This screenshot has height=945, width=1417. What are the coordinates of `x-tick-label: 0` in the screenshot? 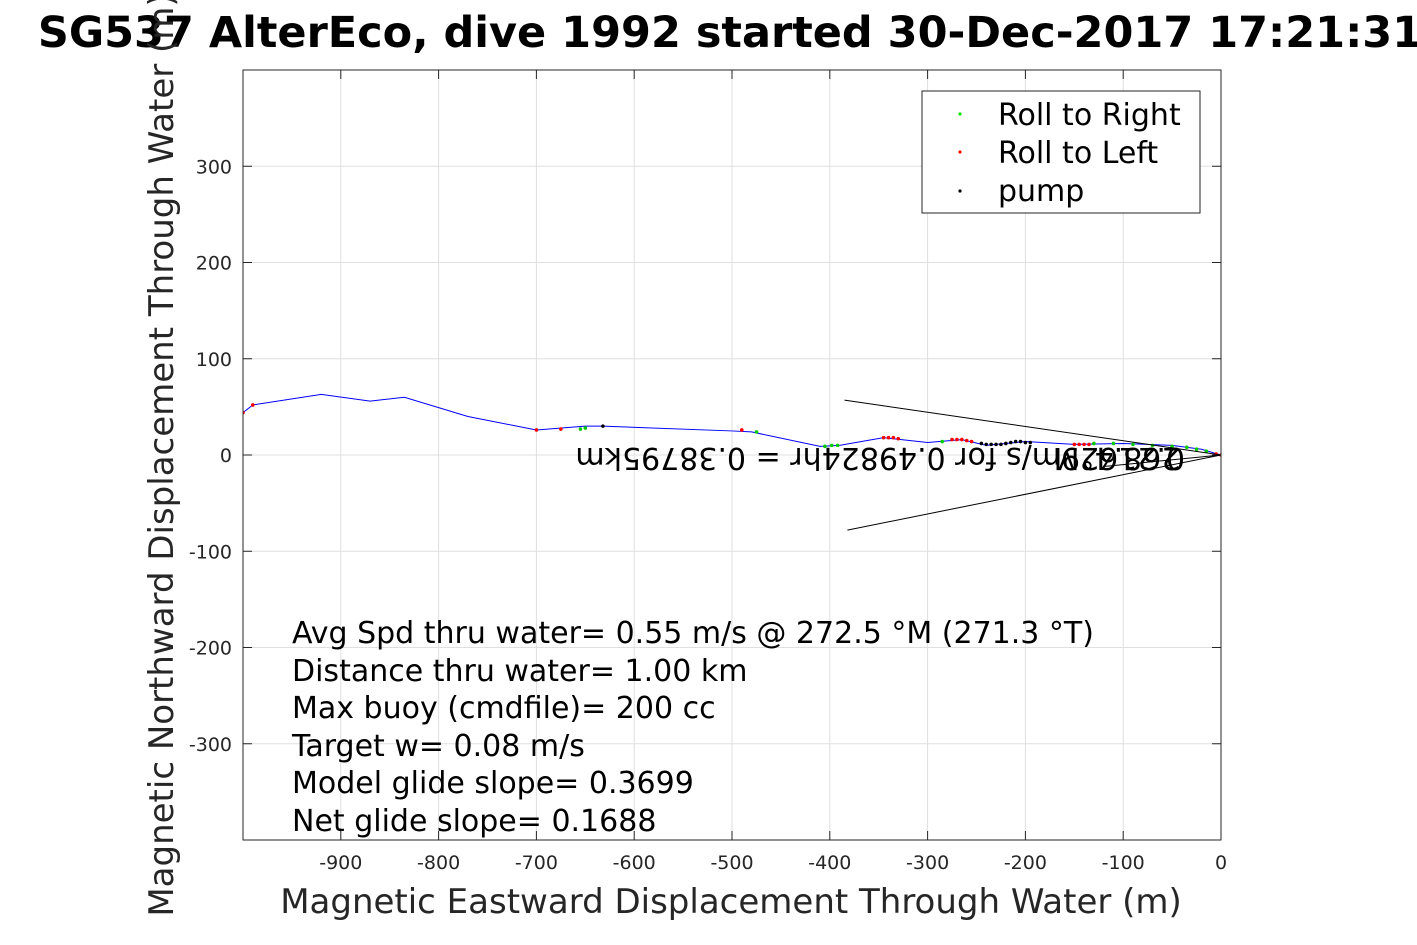 It's located at (1221, 863).